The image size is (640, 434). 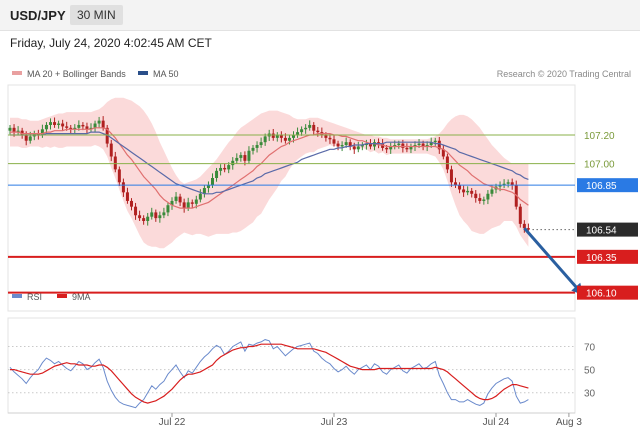 What do you see at coordinates (564, 74) in the screenshot?
I see `credit-label: Research © 2020 Trading Central` at bounding box center [564, 74].